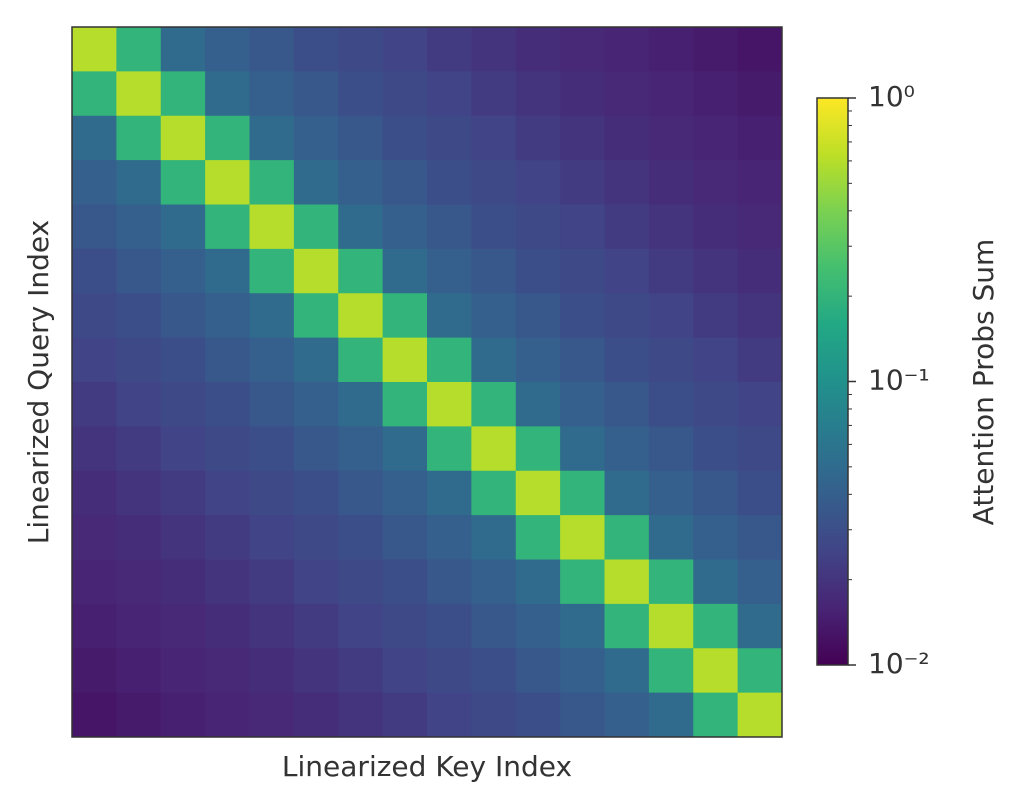 The image size is (1024, 809). I want to click on colorbar, so click(832, 381).